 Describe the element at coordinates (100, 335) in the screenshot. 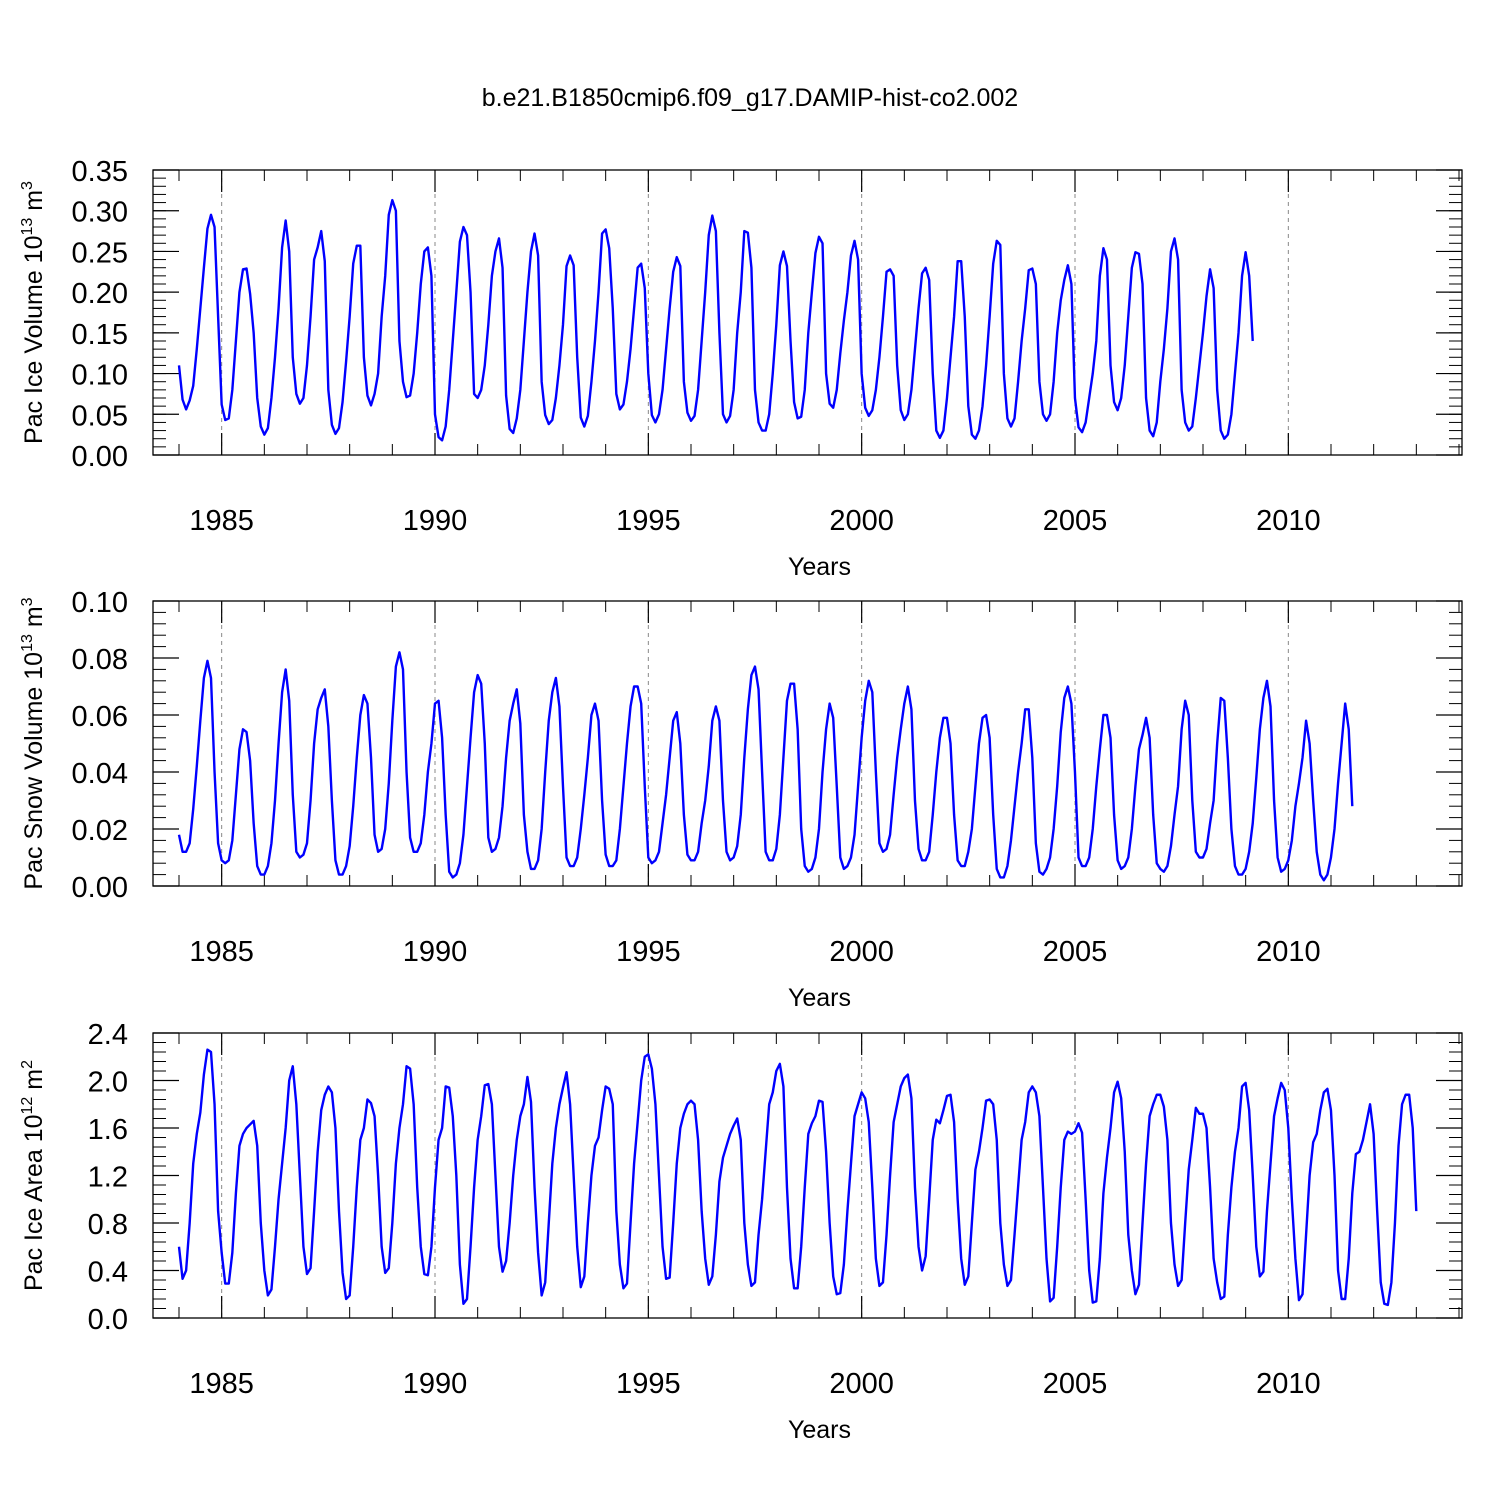

I see `y-tick-label: 0.15` at that location.